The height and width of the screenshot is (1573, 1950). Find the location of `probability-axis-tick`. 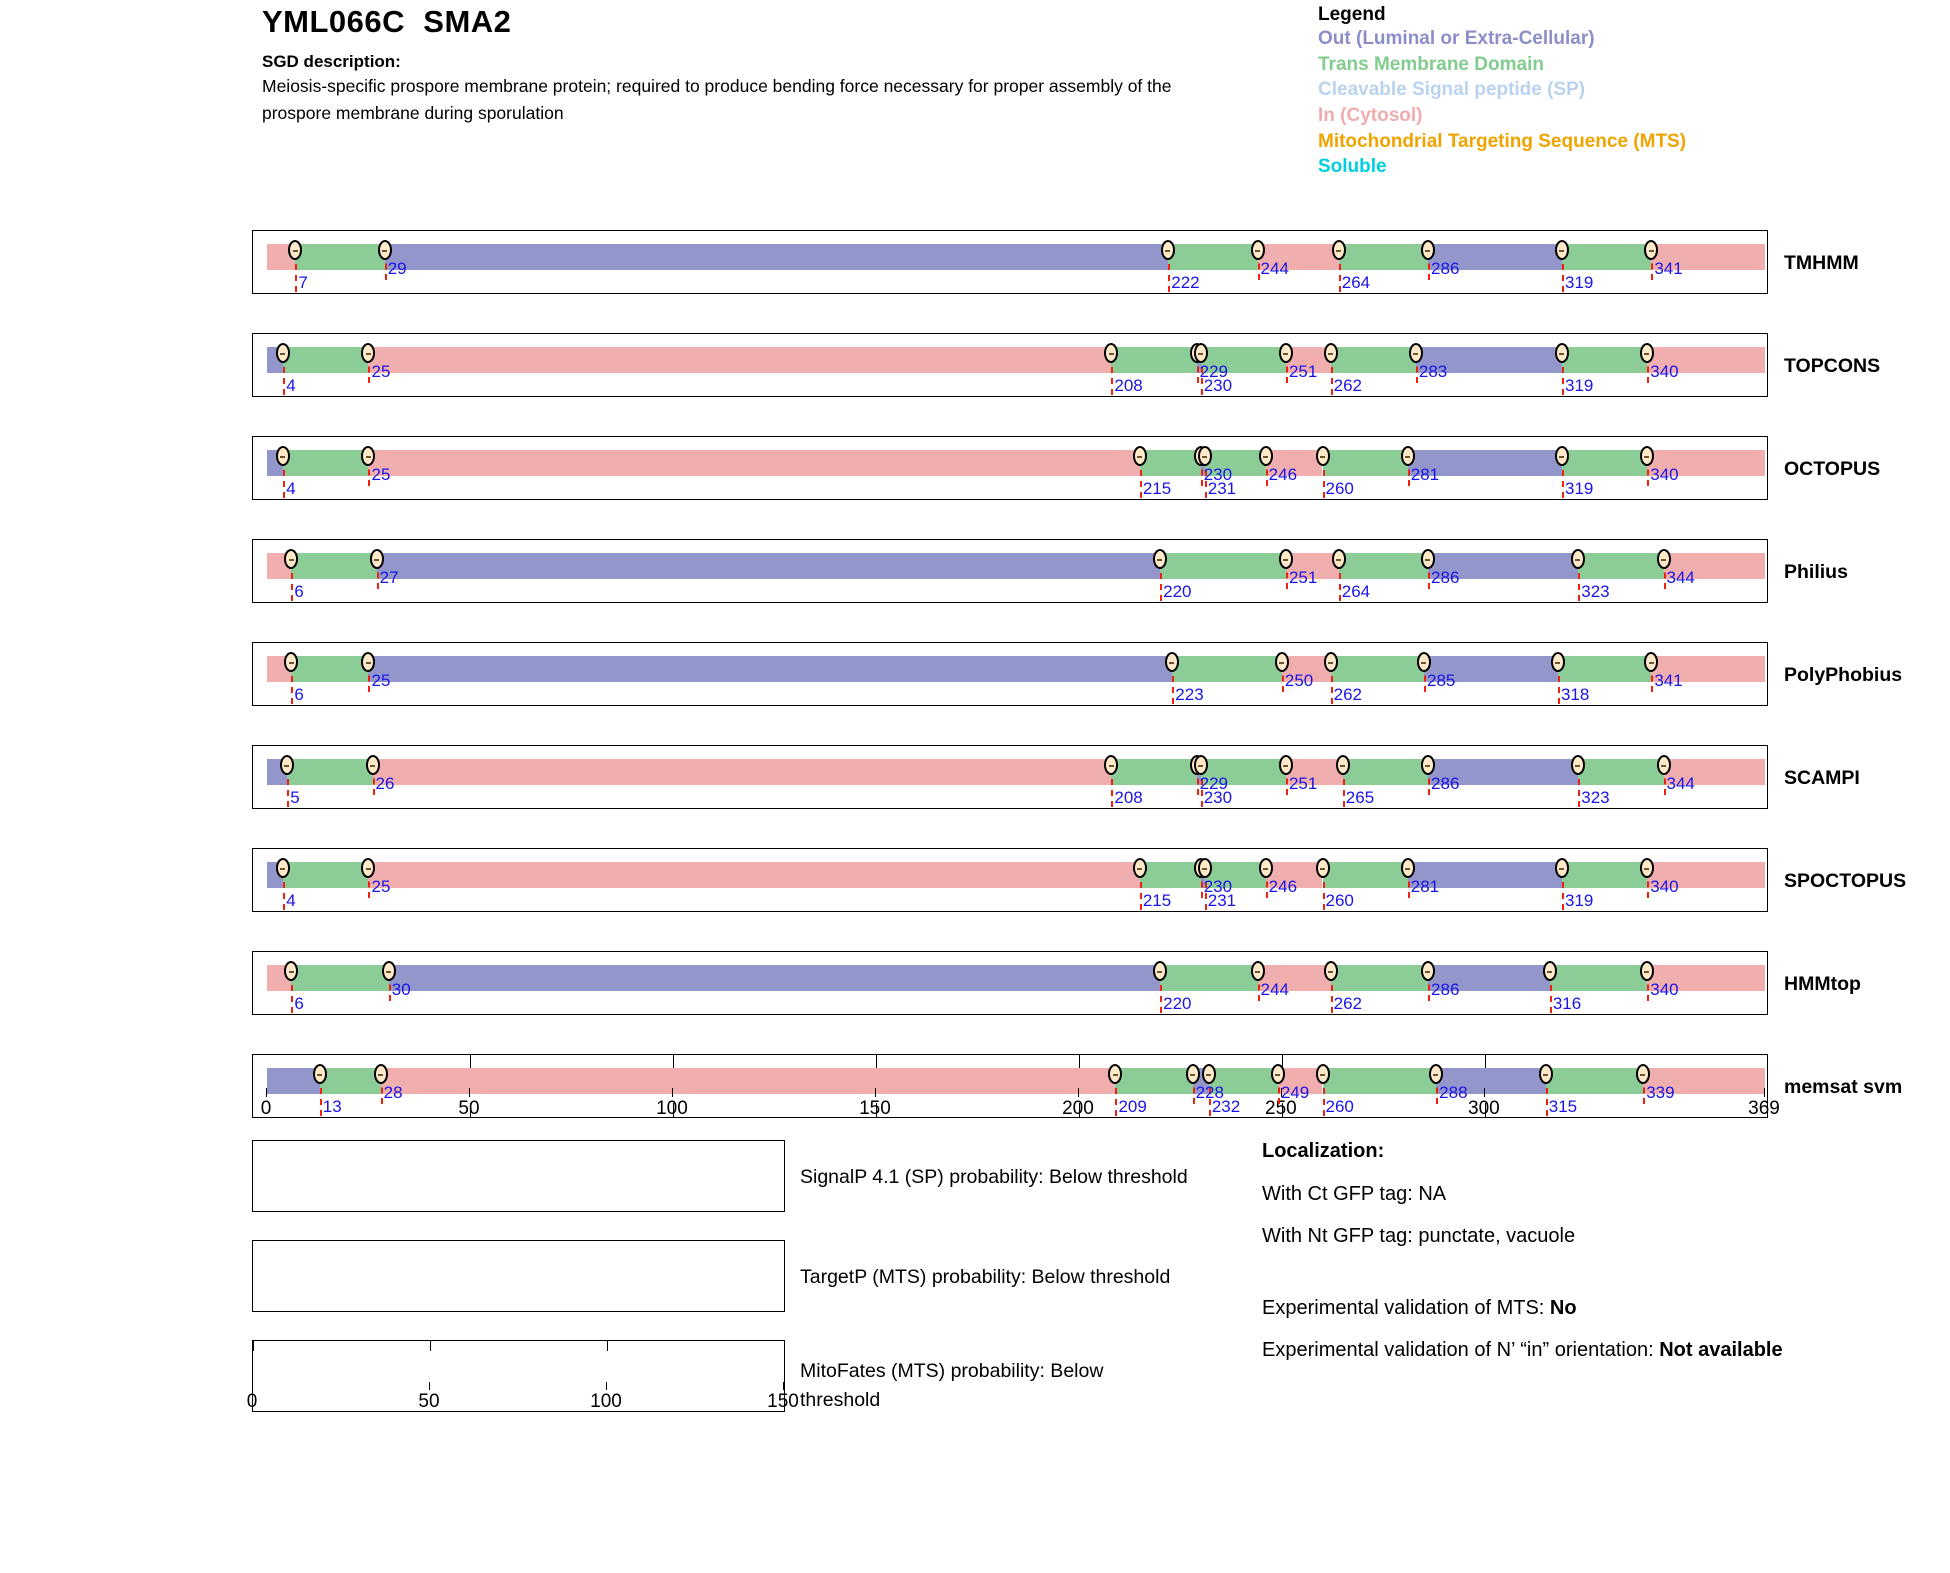

probability-axis-tick is located at coordinates (252, 1386).